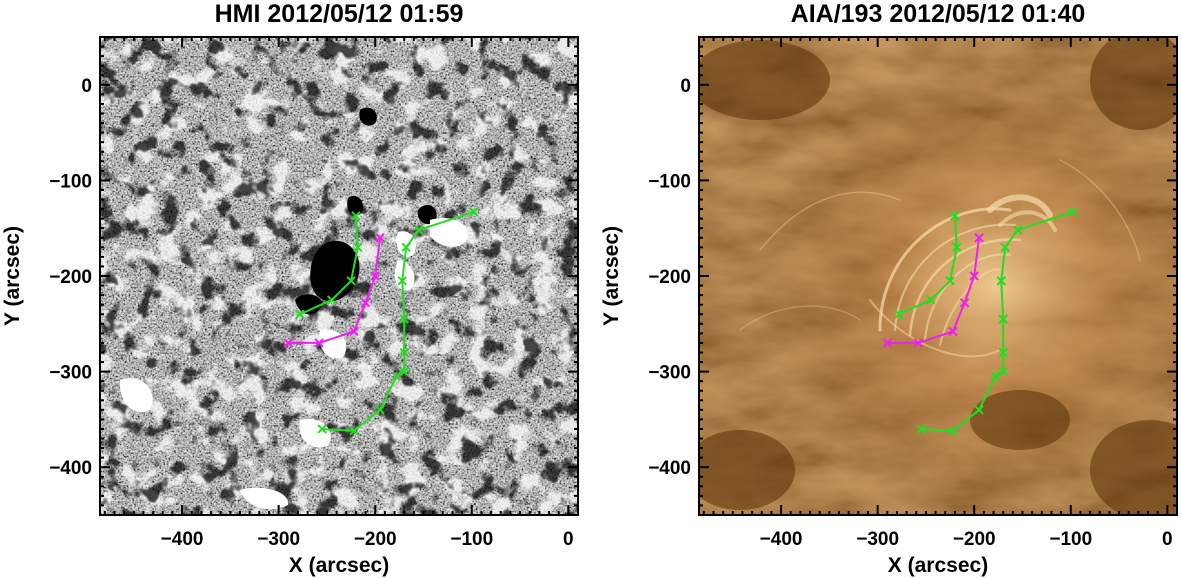 This screenshot has width=1182, height=578. Describe the element at coordinates (1070, 539) in the screenshot. I see `aia-xtick-label: −100` at that location.